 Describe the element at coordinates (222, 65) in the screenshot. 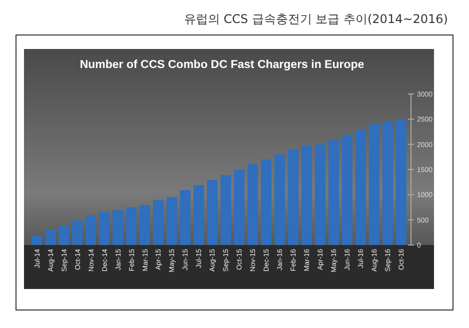

I see `chart-subtitle: Number of CCS Combo DC Fast Chargers in Europe` at that location.